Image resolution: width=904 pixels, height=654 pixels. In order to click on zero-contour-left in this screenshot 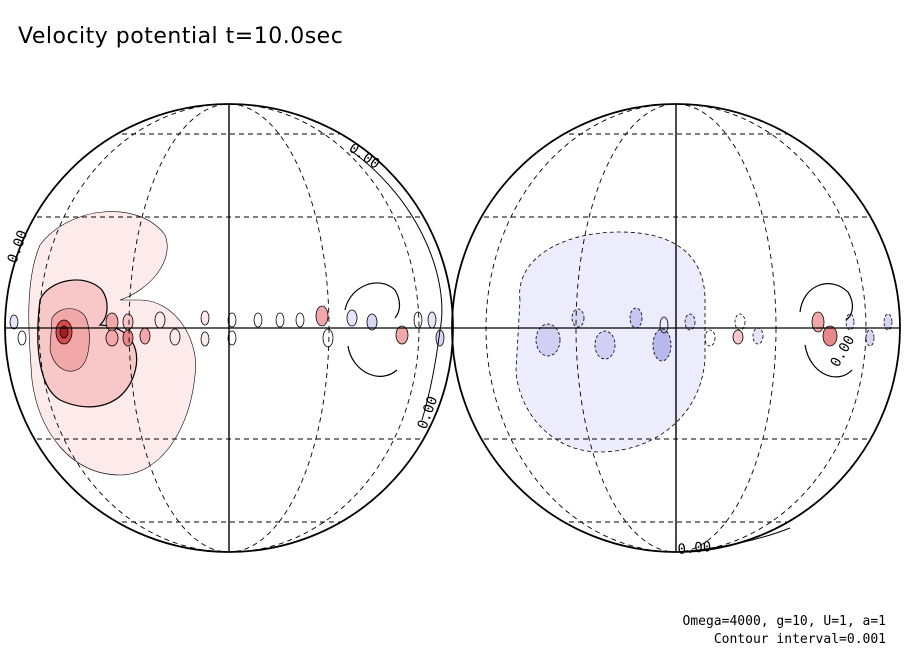, I will do `click(396, 285)`.